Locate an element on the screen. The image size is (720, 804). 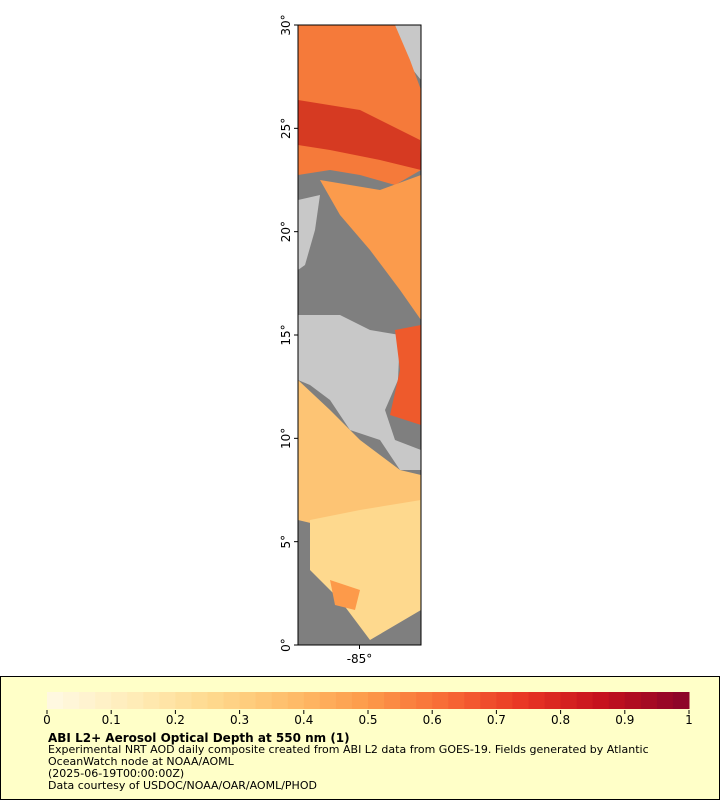
map-image is located at coordinates (359, 335).